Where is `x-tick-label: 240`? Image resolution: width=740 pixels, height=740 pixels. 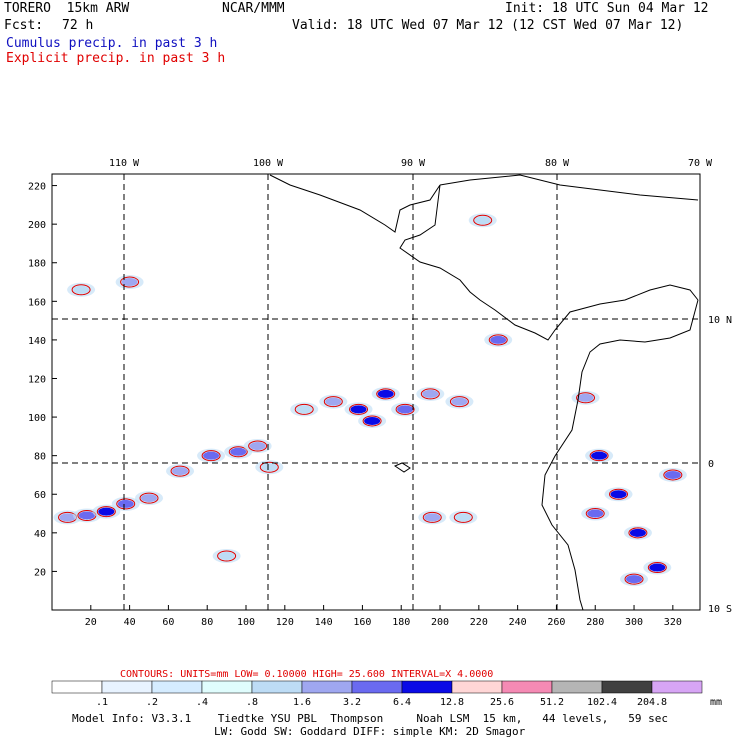 x-tick-label: 240 is located at coordinates (518, 622).